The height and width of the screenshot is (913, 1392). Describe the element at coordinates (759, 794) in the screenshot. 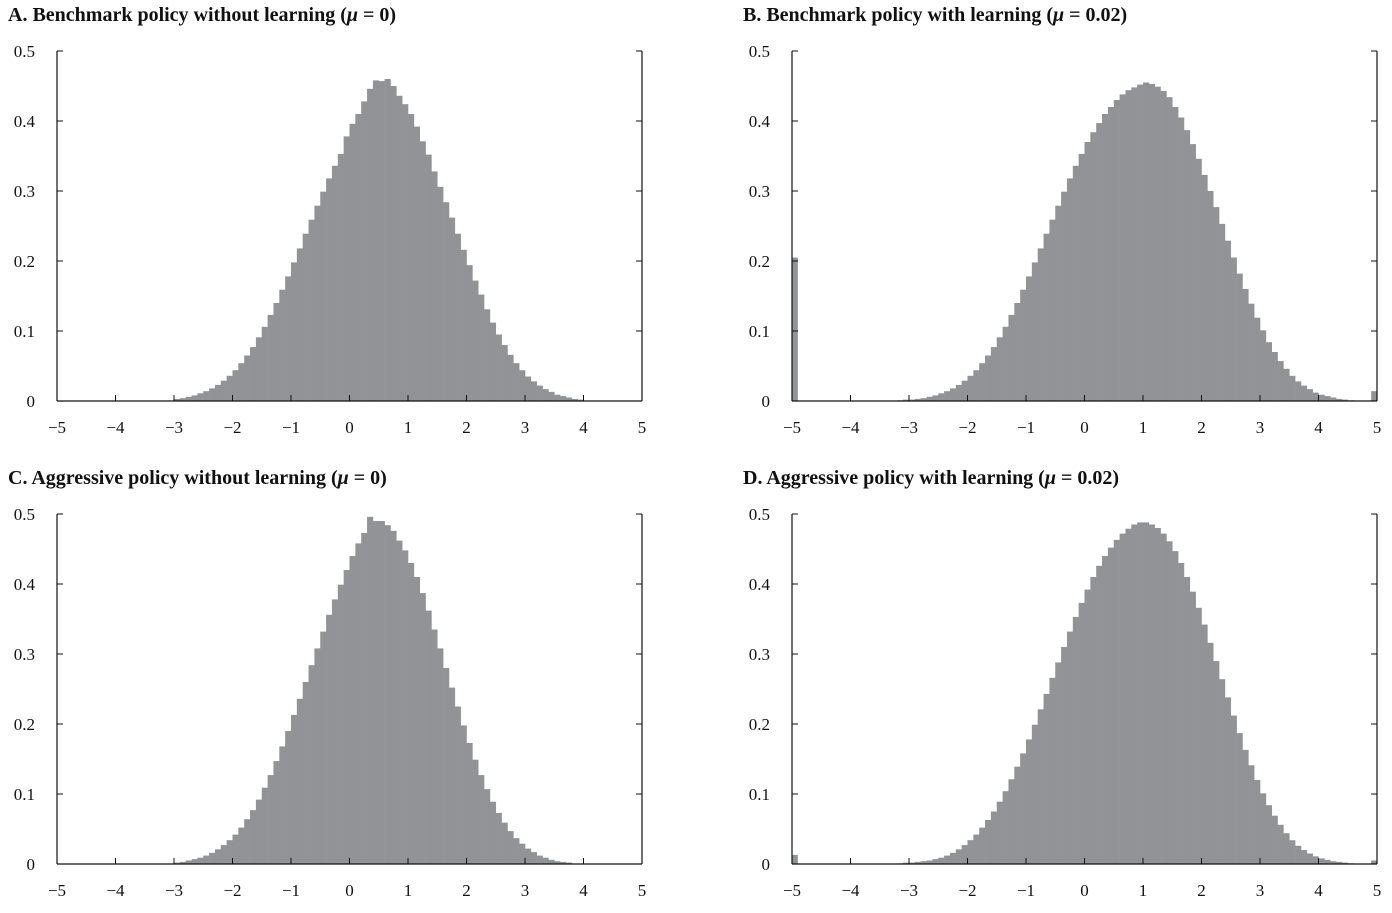

I see `y-tick-label: 0.1` at that location.